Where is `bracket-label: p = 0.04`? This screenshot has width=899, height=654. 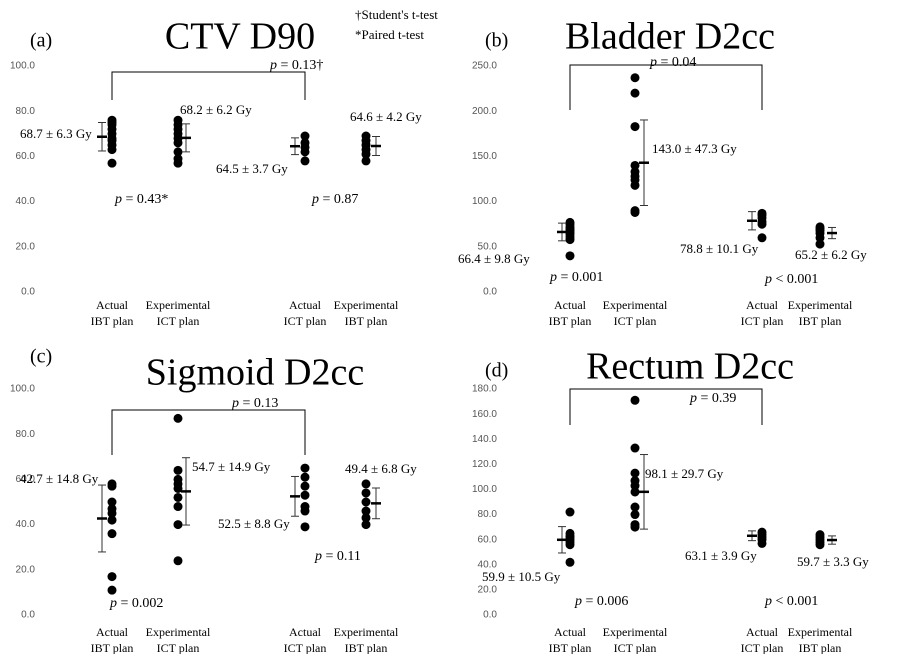 bracket-label: p = 0.04 is located at coordinates (672, 62).